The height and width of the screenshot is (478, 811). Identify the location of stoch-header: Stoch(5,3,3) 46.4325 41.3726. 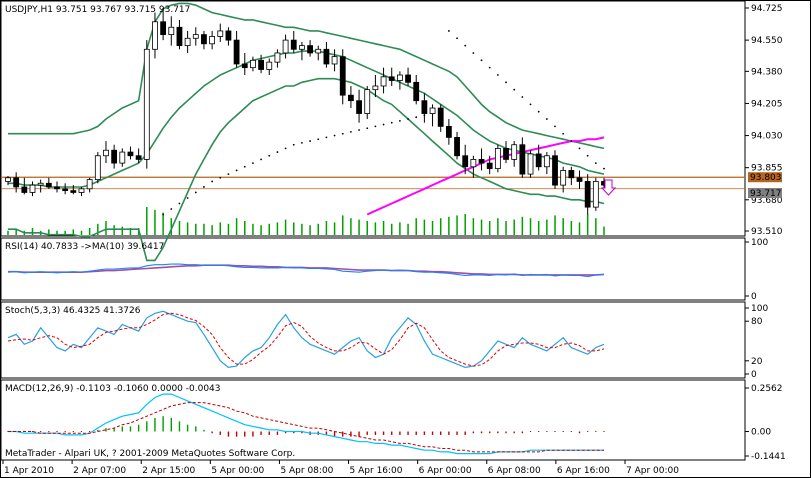
(73, 311).